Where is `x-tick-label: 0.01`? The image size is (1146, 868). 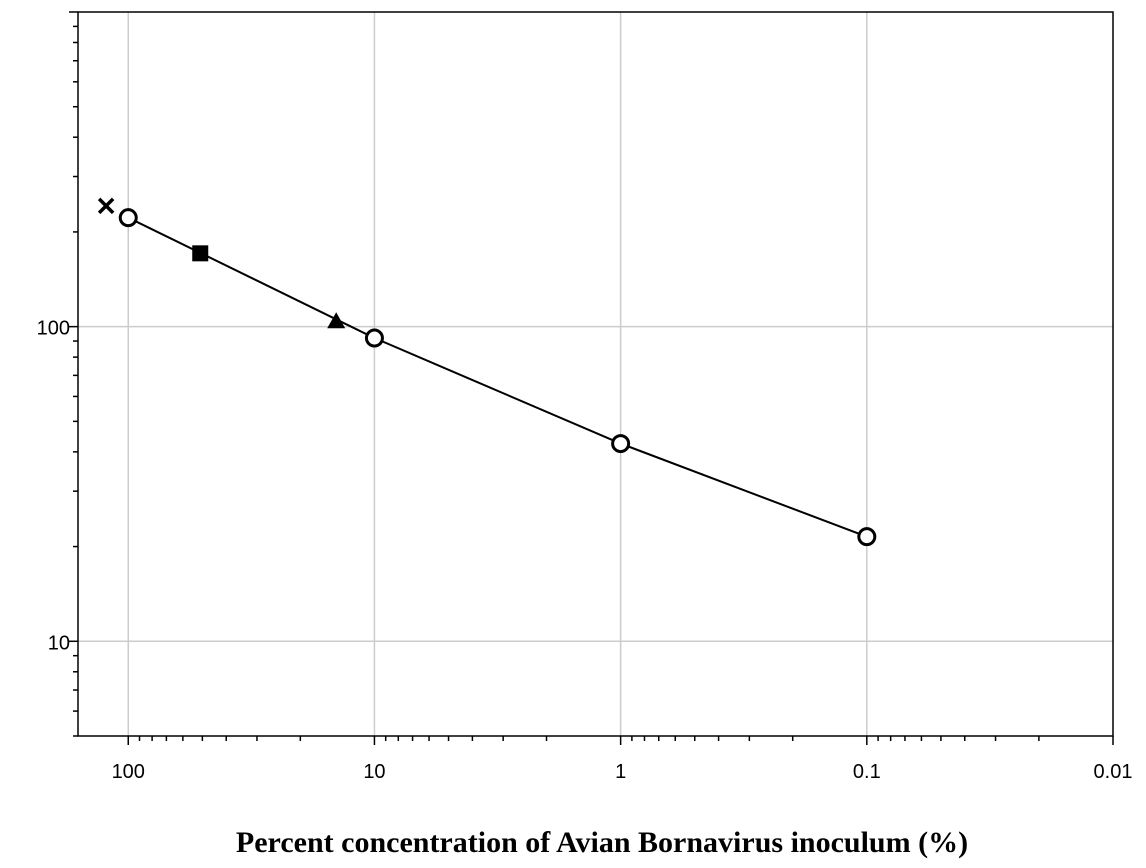 x-tick-label: 0.01 is located at coordinates (1113, 772).